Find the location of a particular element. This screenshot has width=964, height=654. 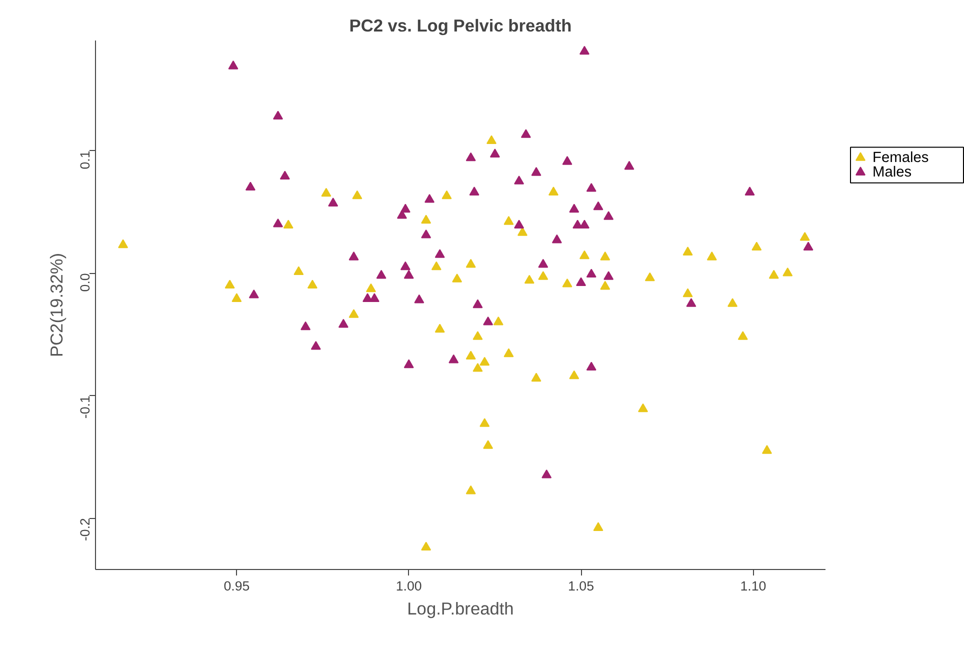

x-axis-title: Log.P.breadth is located at coordinates (460, 608).